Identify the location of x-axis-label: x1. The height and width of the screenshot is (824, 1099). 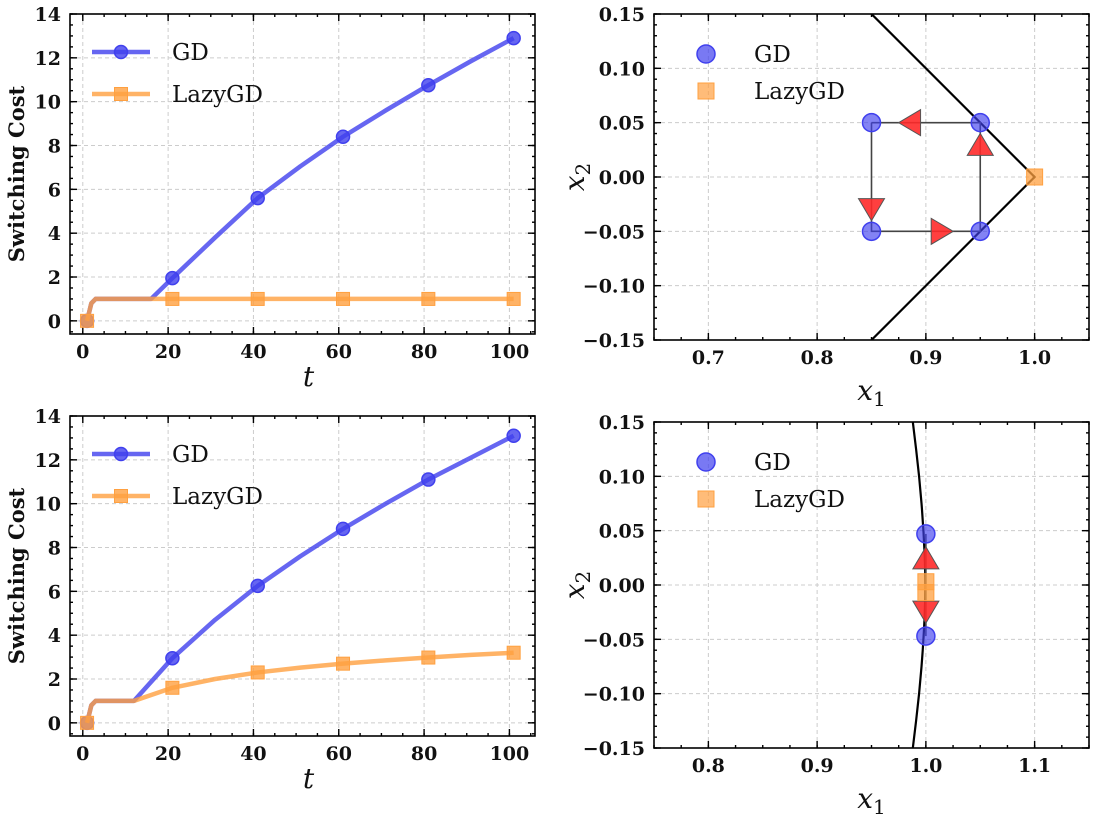
(871, 800).